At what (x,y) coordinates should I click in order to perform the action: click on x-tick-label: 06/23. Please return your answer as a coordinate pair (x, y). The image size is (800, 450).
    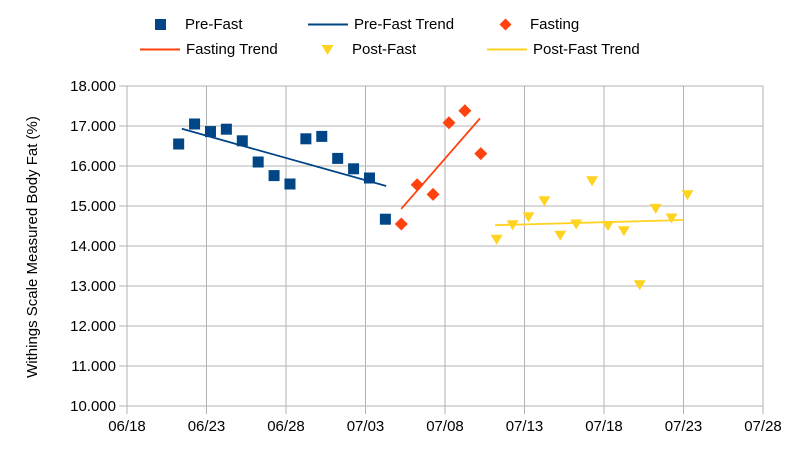
    Looking at the image, I should click on (207, 426).